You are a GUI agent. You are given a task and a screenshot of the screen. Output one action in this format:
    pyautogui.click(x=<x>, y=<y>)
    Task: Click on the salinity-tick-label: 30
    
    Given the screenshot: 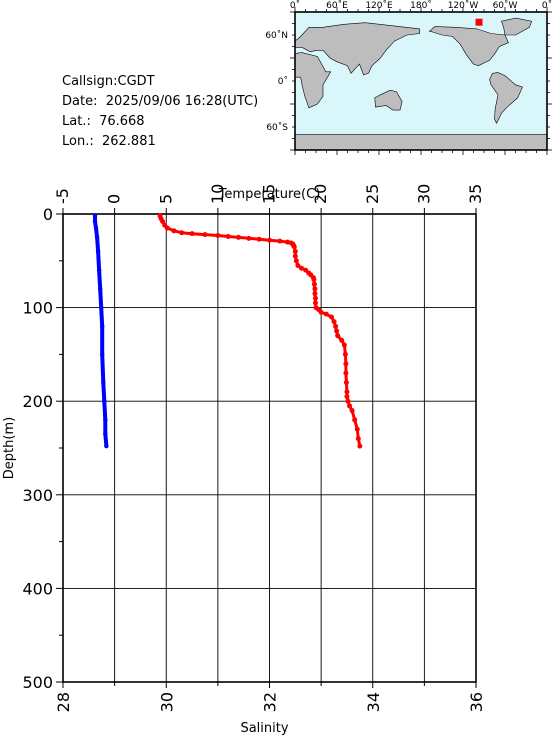 What is the action you would take?
    pyautogui.click(x=166, y=702)
    